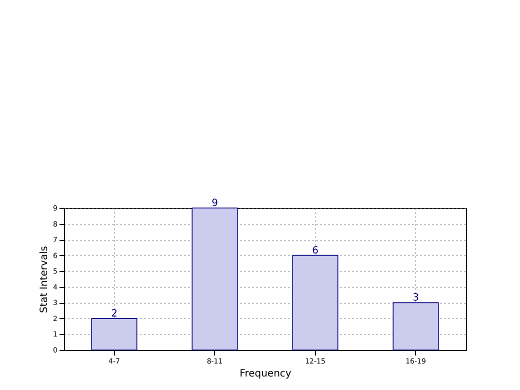  Describe the element at coordinates (114, 314) in the screenshot. I see `data-label: 2` at that location.